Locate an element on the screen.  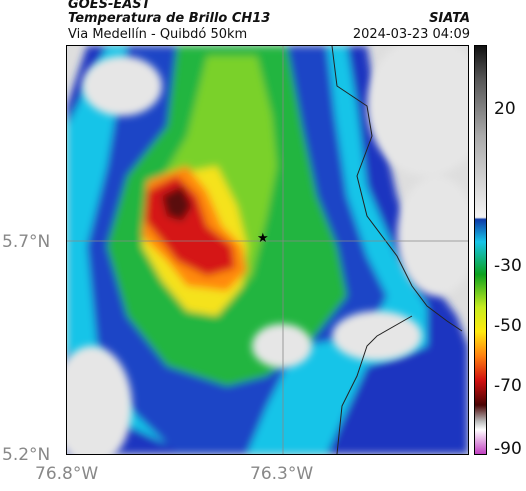
product-title: Temperatura de Brillo CH13 is located at coordinates (169, 18).